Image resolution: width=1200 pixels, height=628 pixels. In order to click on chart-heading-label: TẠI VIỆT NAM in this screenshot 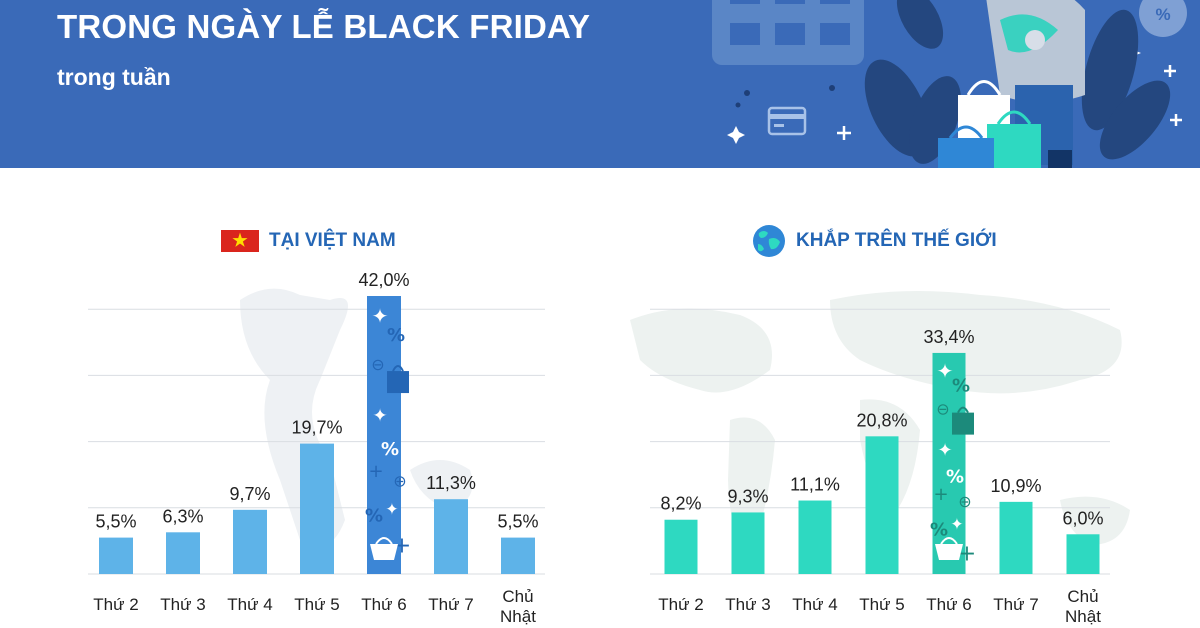, I will do `click(332, 240)`.